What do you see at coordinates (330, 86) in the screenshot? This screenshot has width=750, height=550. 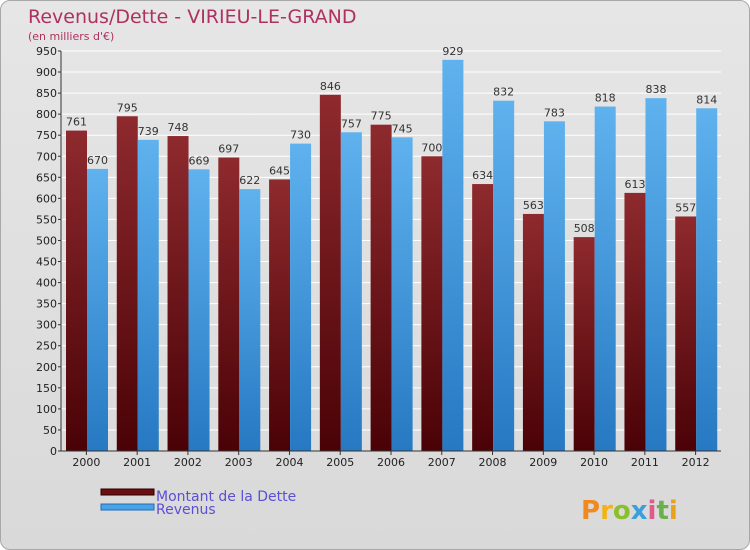 I see `data-label-debt: 846` at bounding box center [330, 86].